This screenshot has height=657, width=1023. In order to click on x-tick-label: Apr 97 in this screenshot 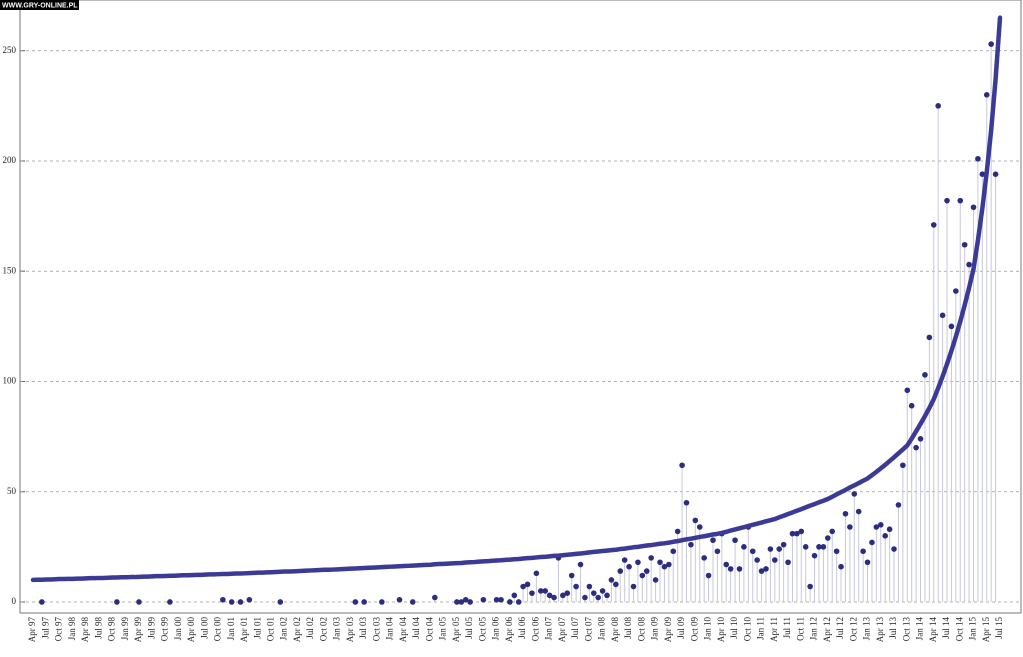, I will do `click(32, 630)`.